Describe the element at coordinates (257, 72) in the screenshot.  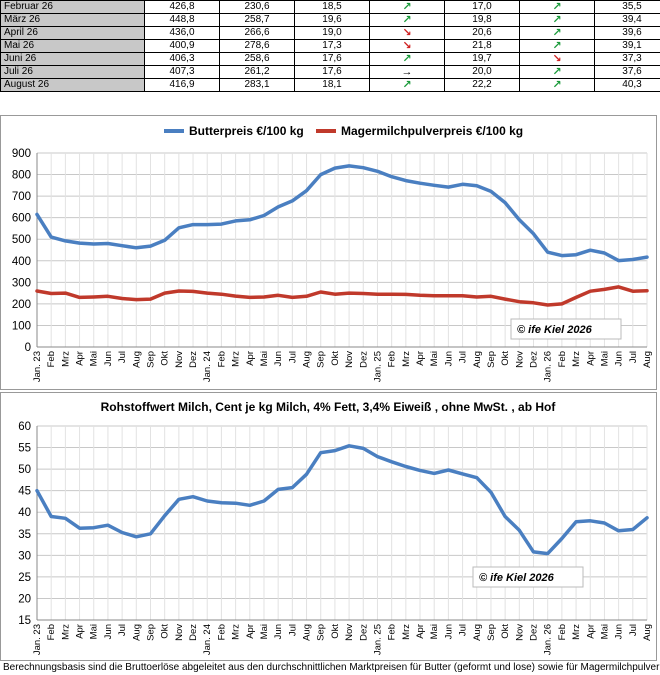
I see `table-cell-value: 261,2` at that location.